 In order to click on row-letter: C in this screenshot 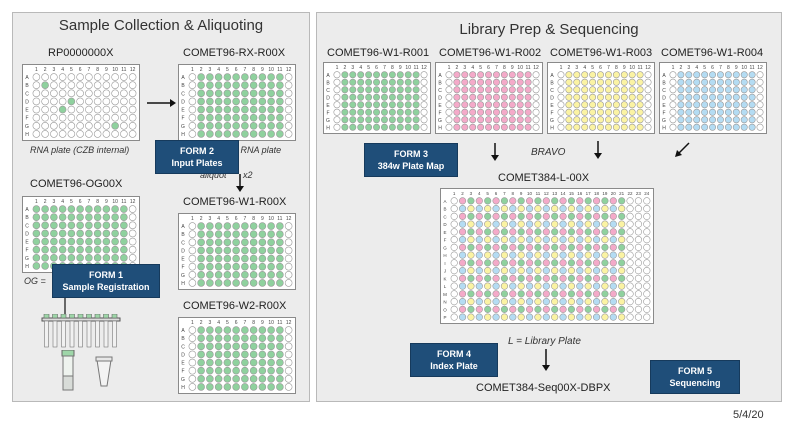, I will do `click(27, 94)`.